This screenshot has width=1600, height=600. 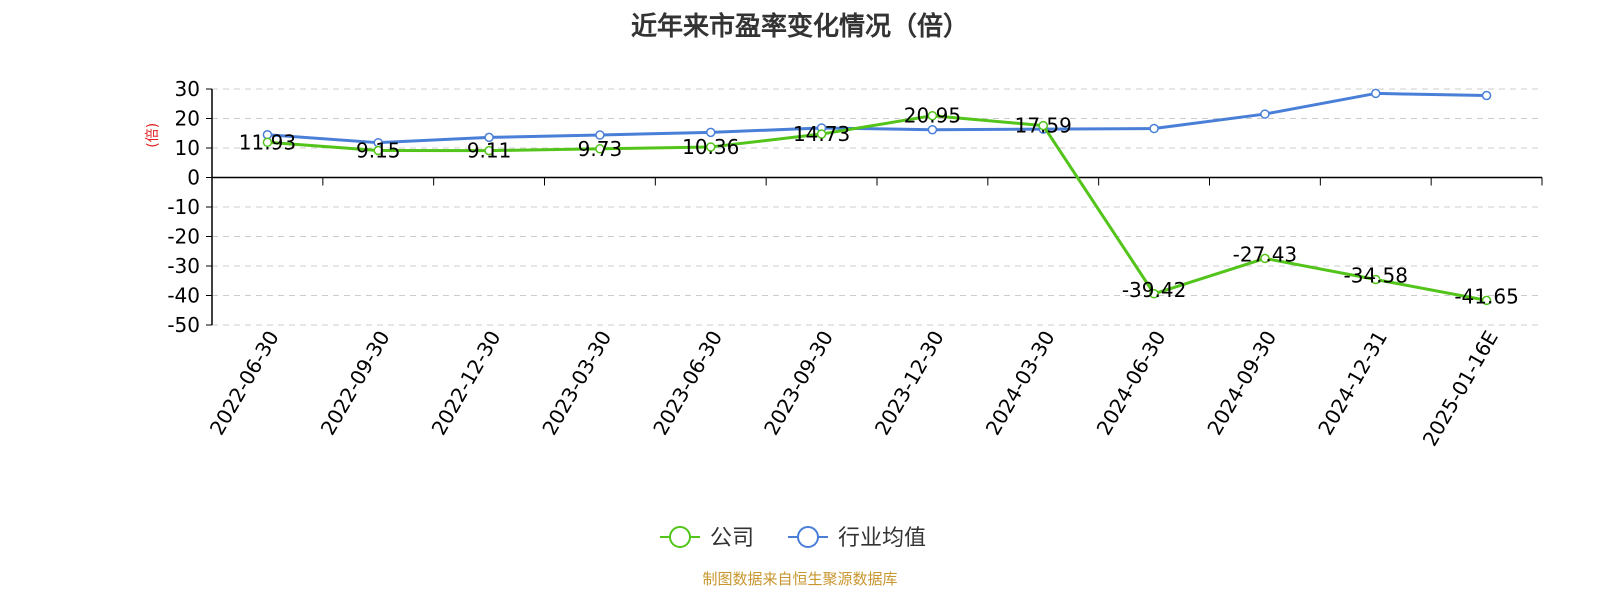 I want to click on x-tick-label: 2022-06-30, so click(x=244, y=383).